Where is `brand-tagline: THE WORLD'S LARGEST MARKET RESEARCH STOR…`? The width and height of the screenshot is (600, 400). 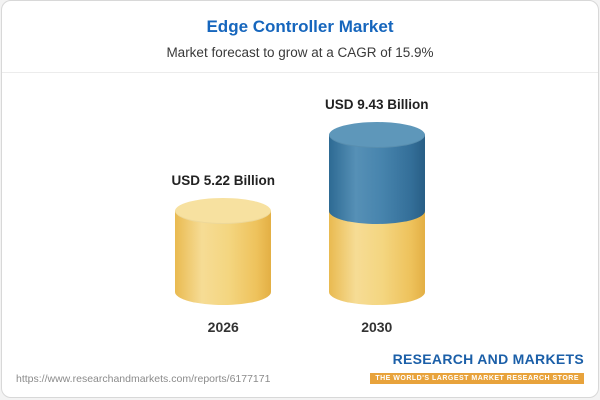
brand-tagline: THE WORLD'S LARGEST MARKET RESEARCH STOR… is located at coordinates (477, 378).